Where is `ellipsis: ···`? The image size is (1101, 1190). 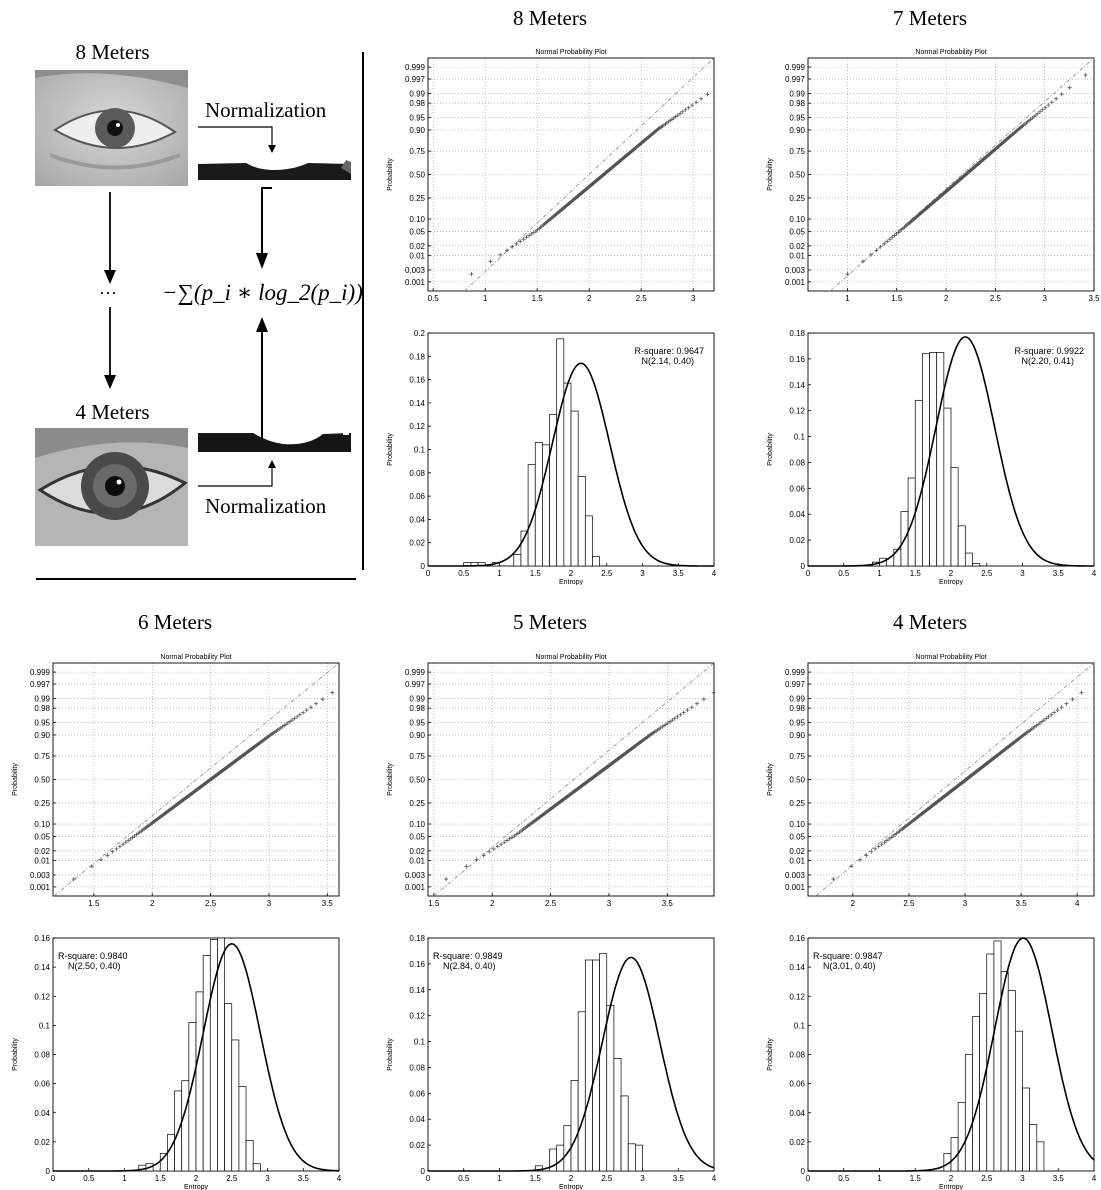 ellipsis: ··· is located at coordinates (108, 292).